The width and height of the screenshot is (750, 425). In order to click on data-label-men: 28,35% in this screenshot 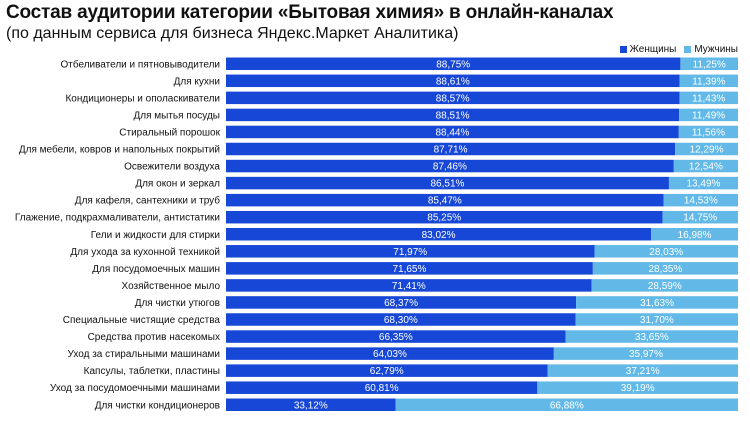, I will do `click(665, 269)`.